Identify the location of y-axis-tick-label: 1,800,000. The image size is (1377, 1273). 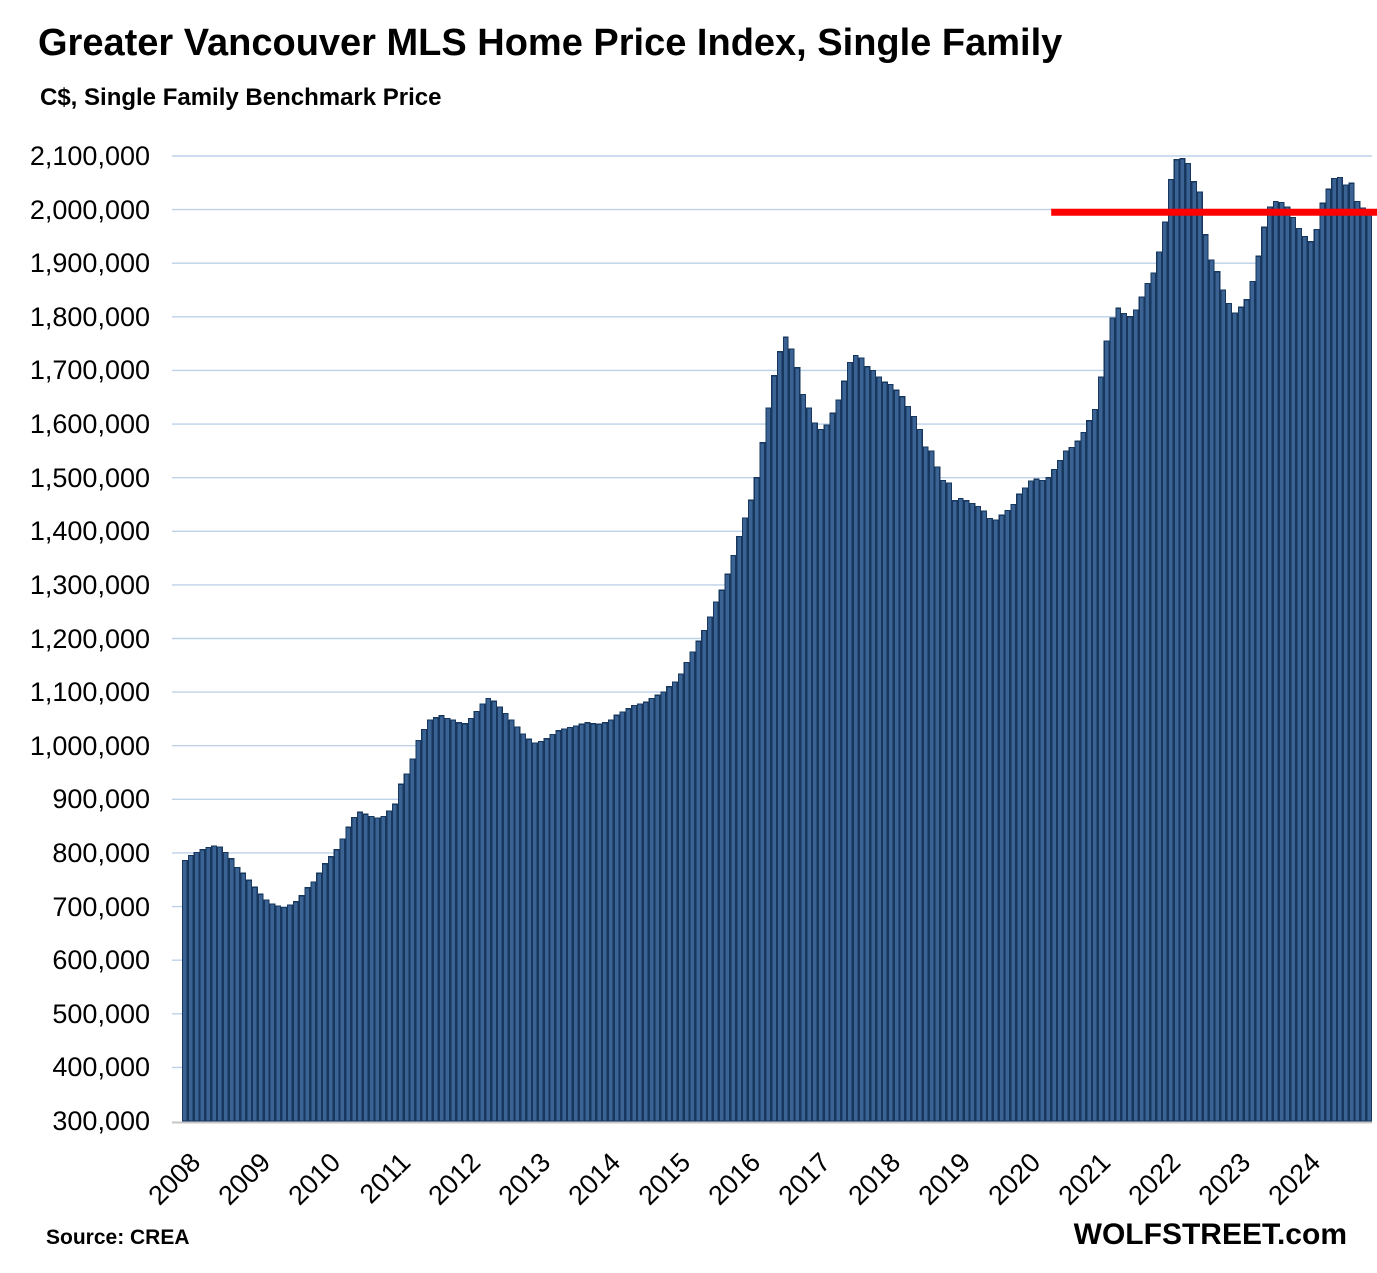
(89, 316).